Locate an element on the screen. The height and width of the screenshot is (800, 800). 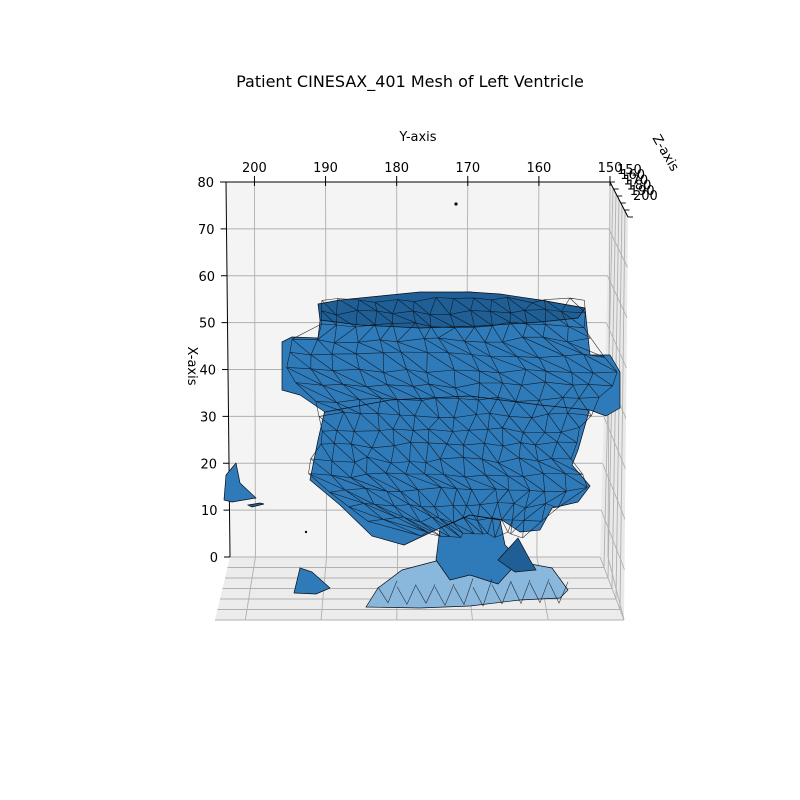
z-tick-label: 170 is located at coordinates (635, 180).